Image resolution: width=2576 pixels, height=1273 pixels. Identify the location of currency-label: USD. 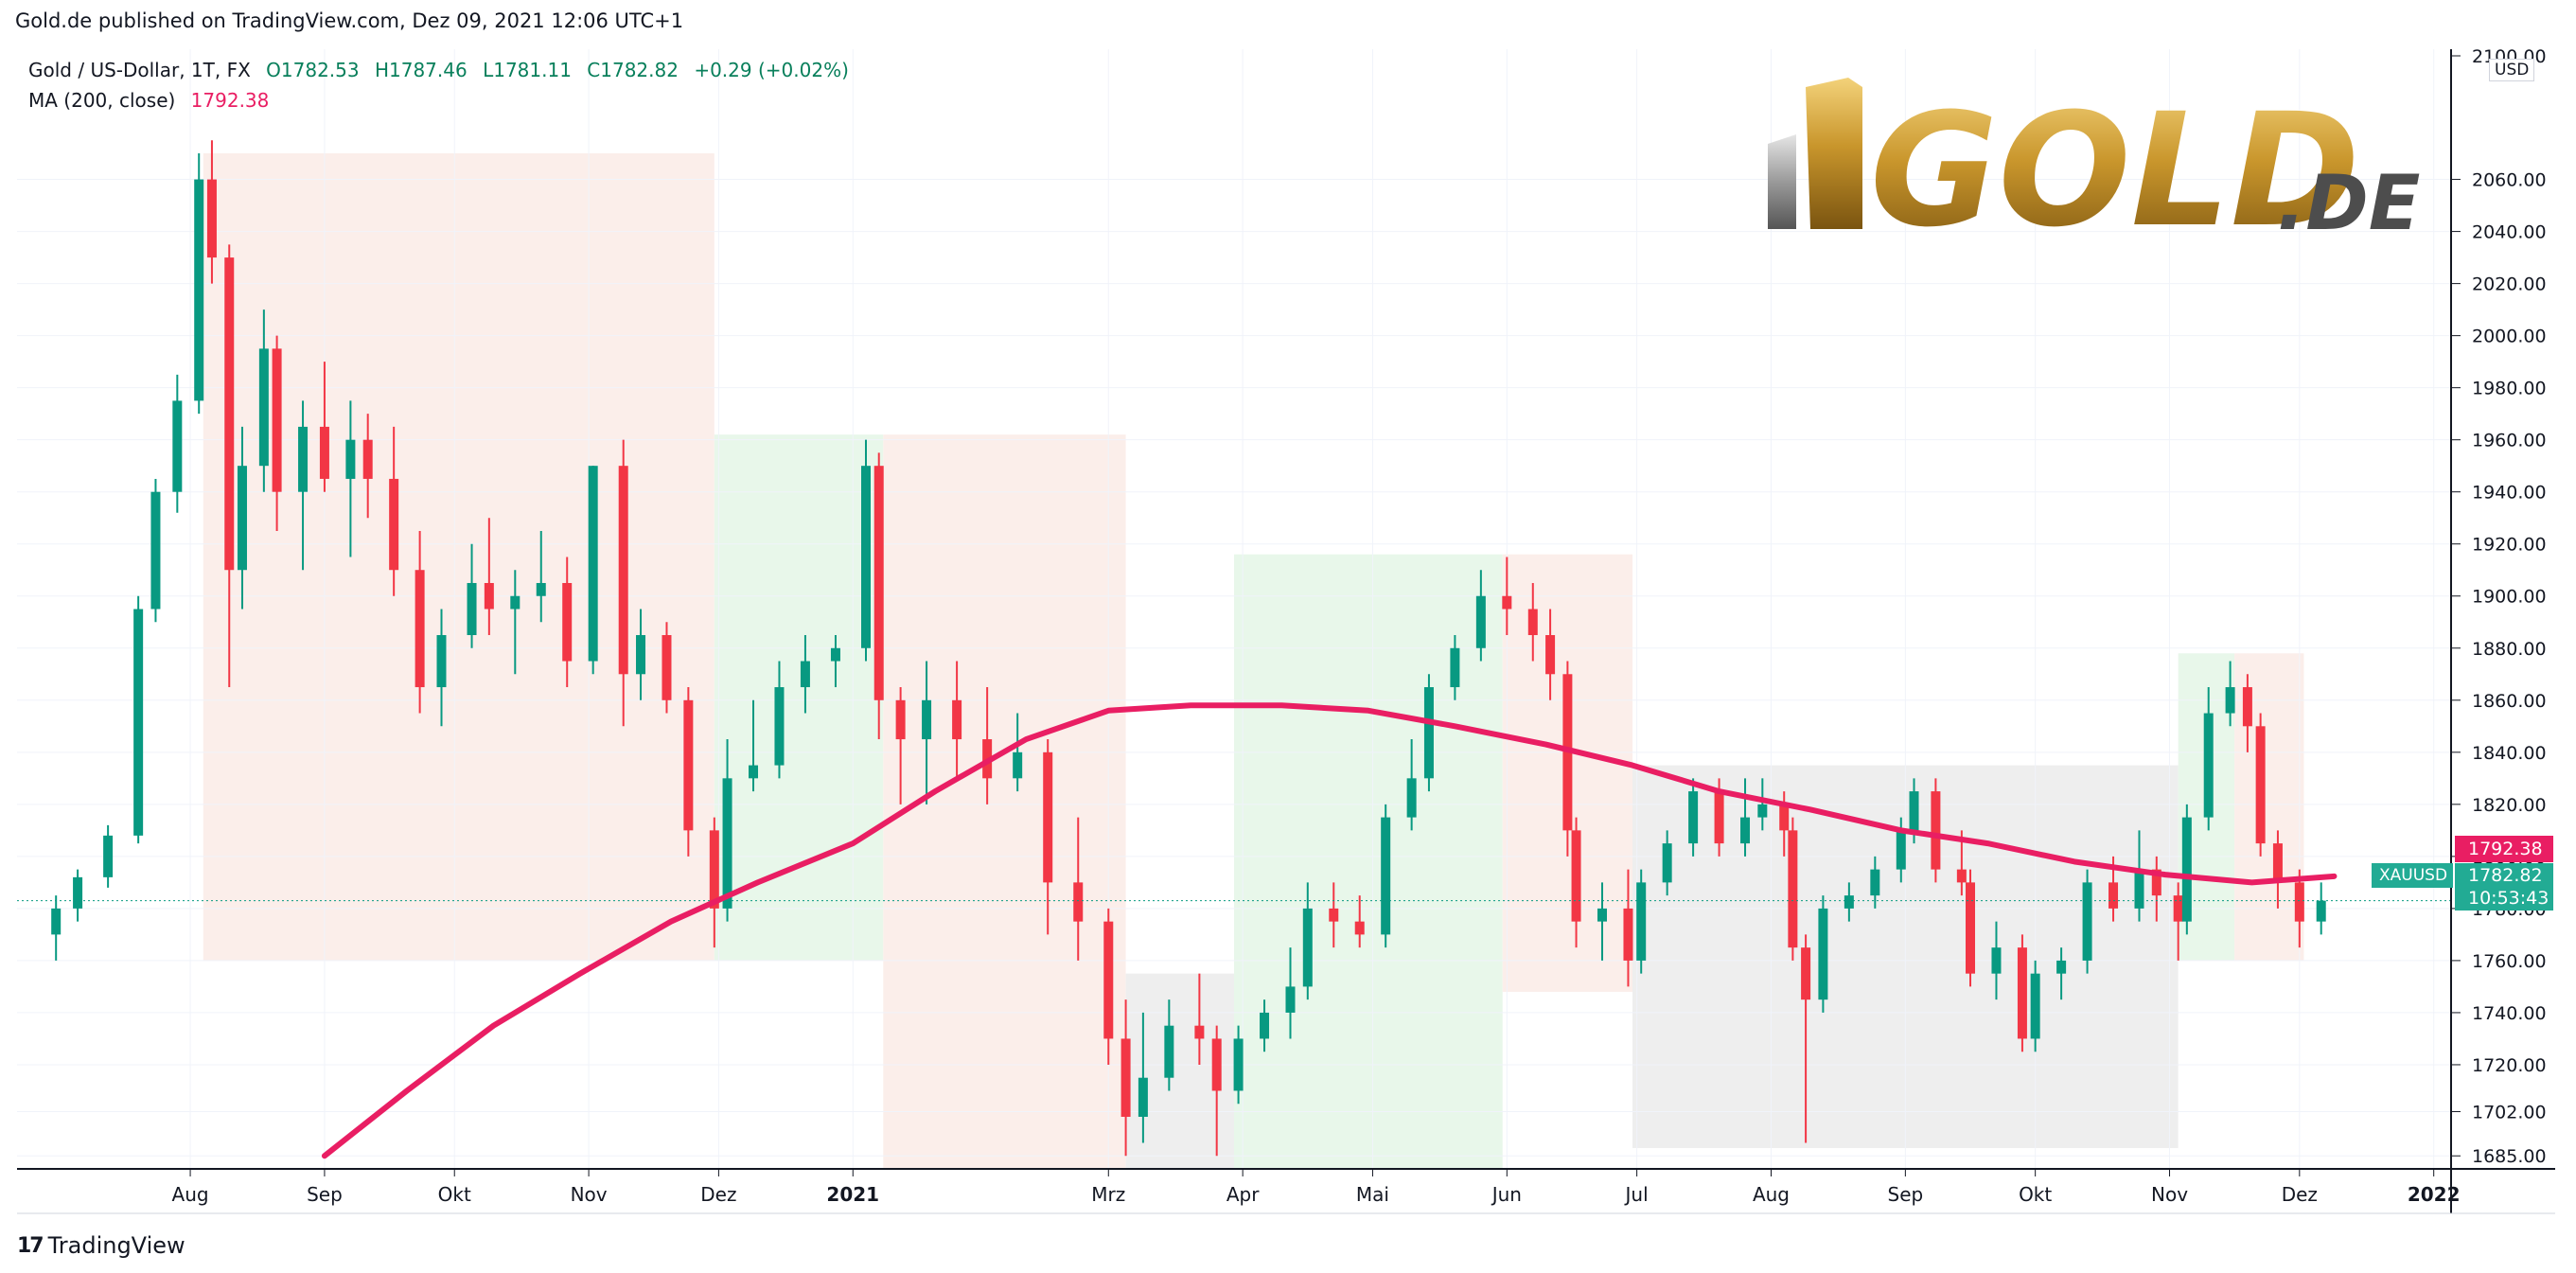
(2512, 70).